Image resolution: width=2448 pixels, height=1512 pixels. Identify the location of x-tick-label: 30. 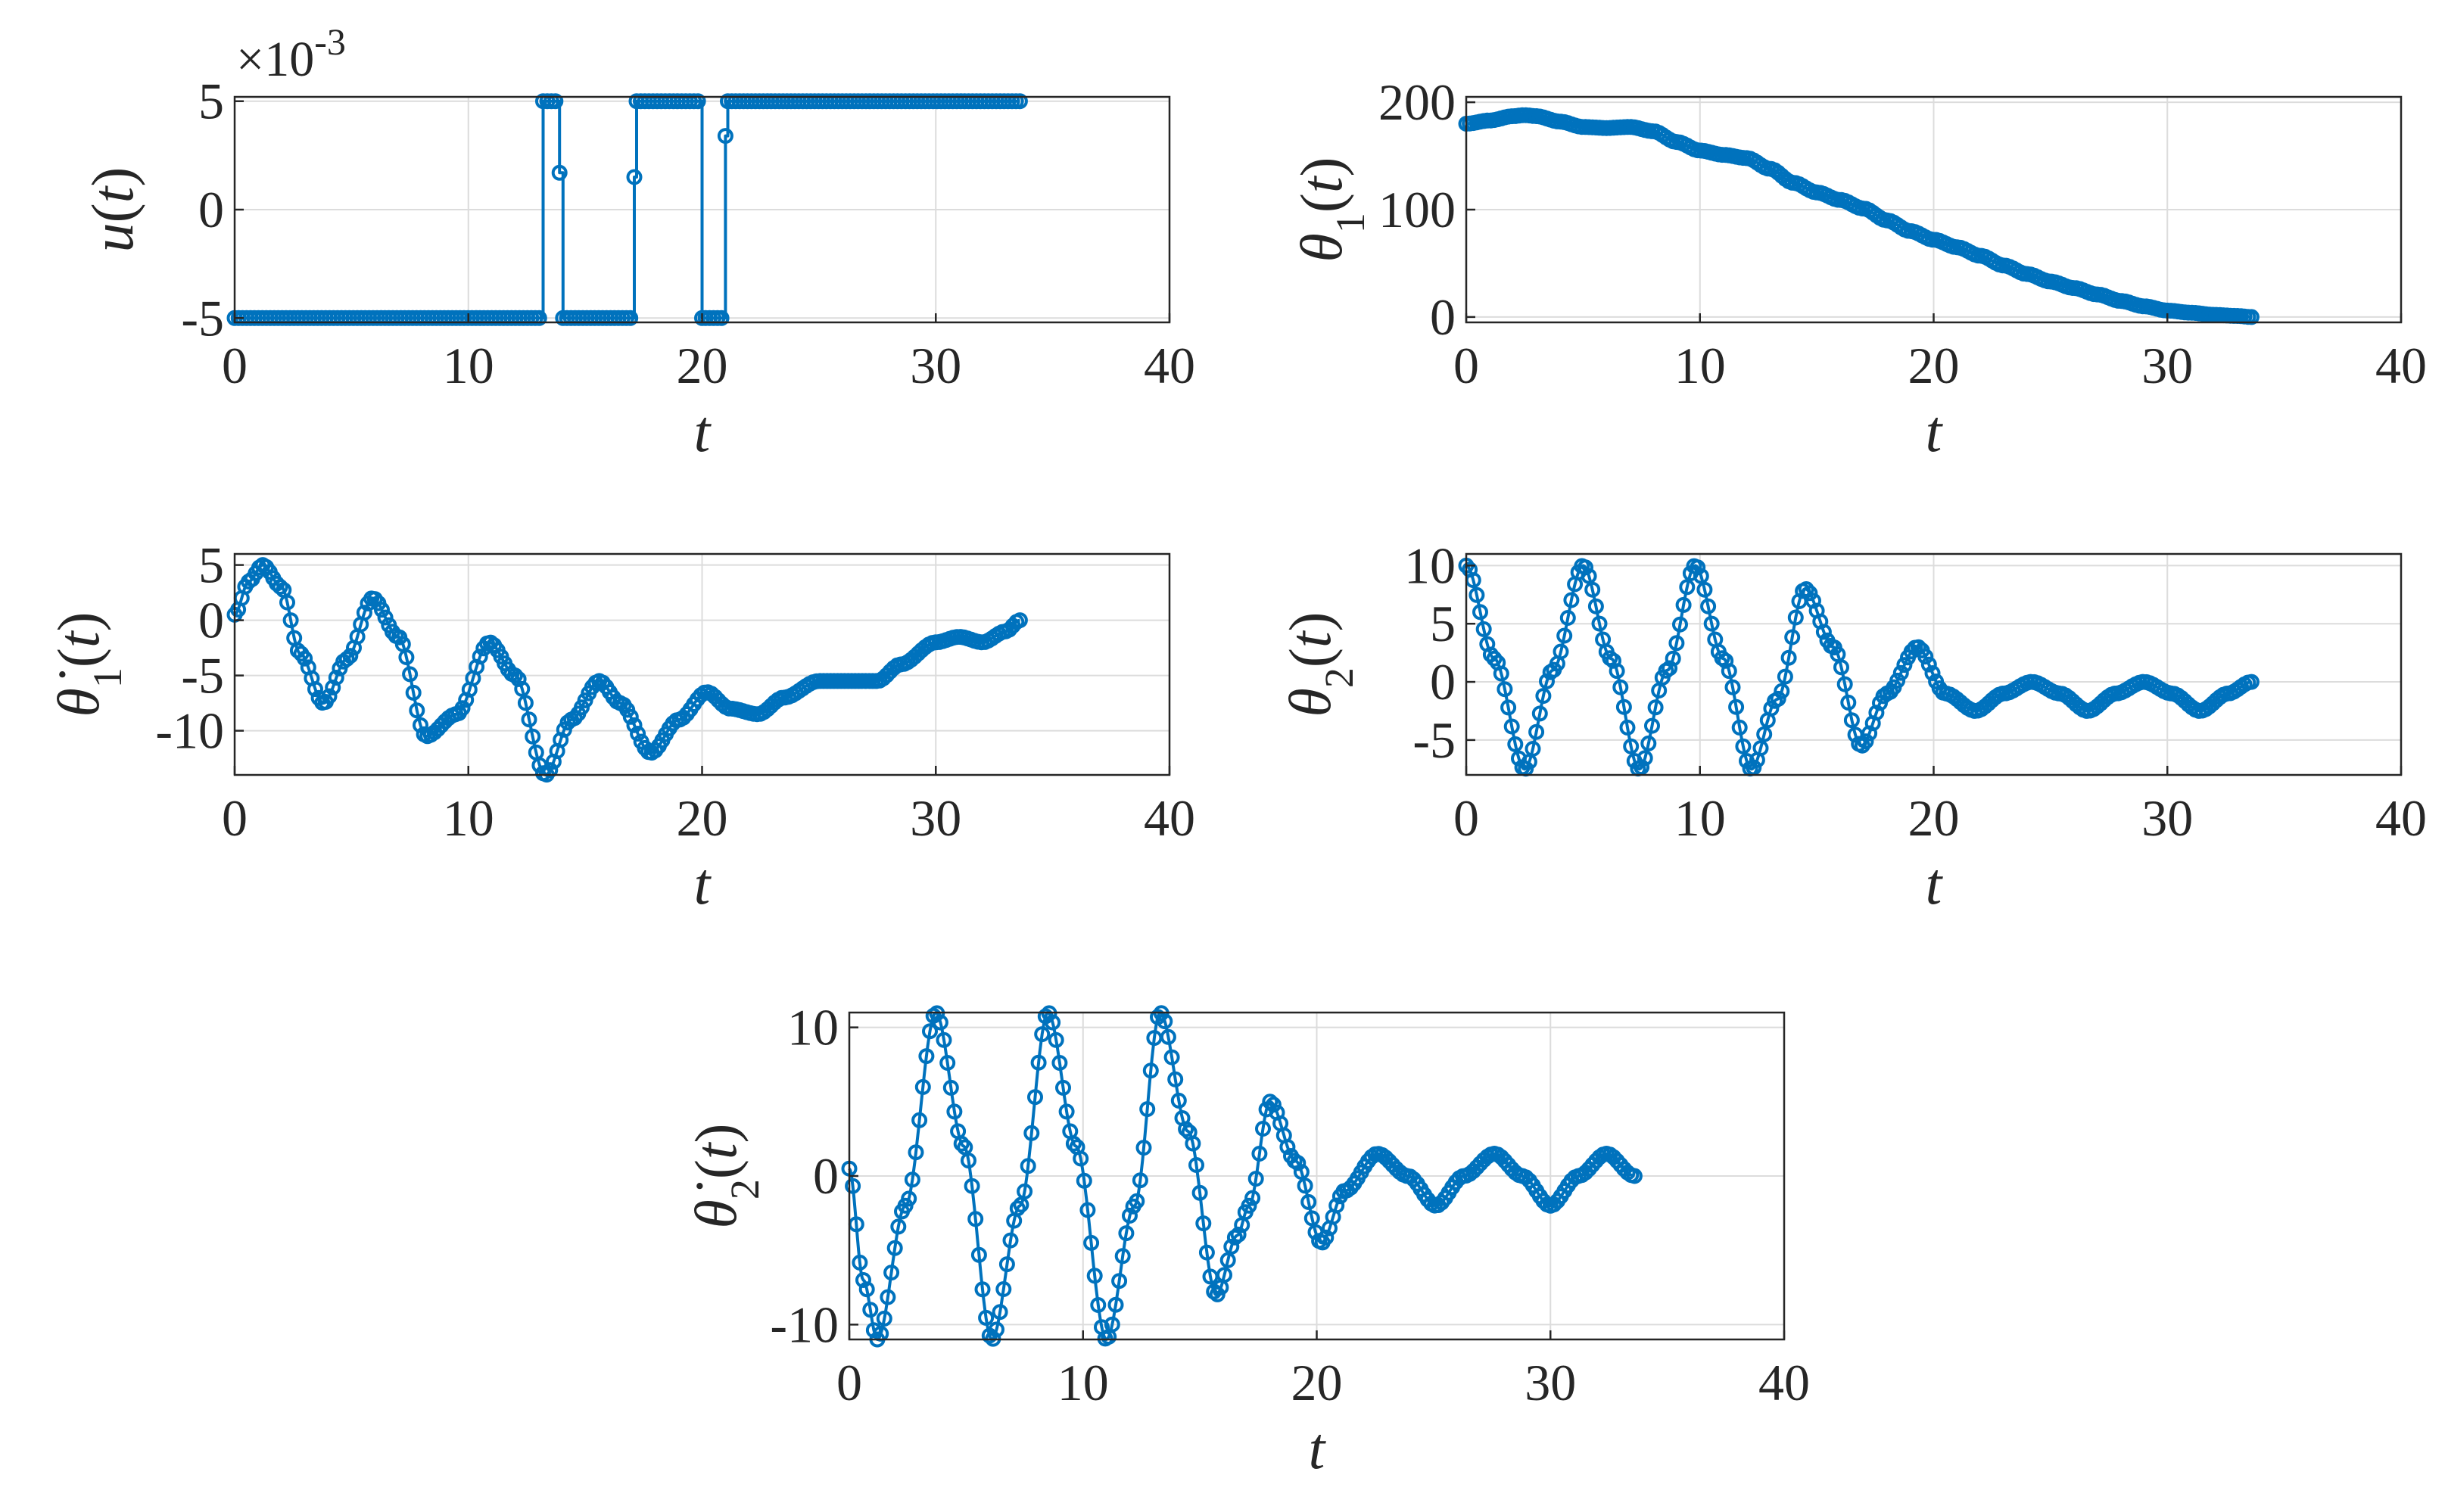
(1550, 1382).